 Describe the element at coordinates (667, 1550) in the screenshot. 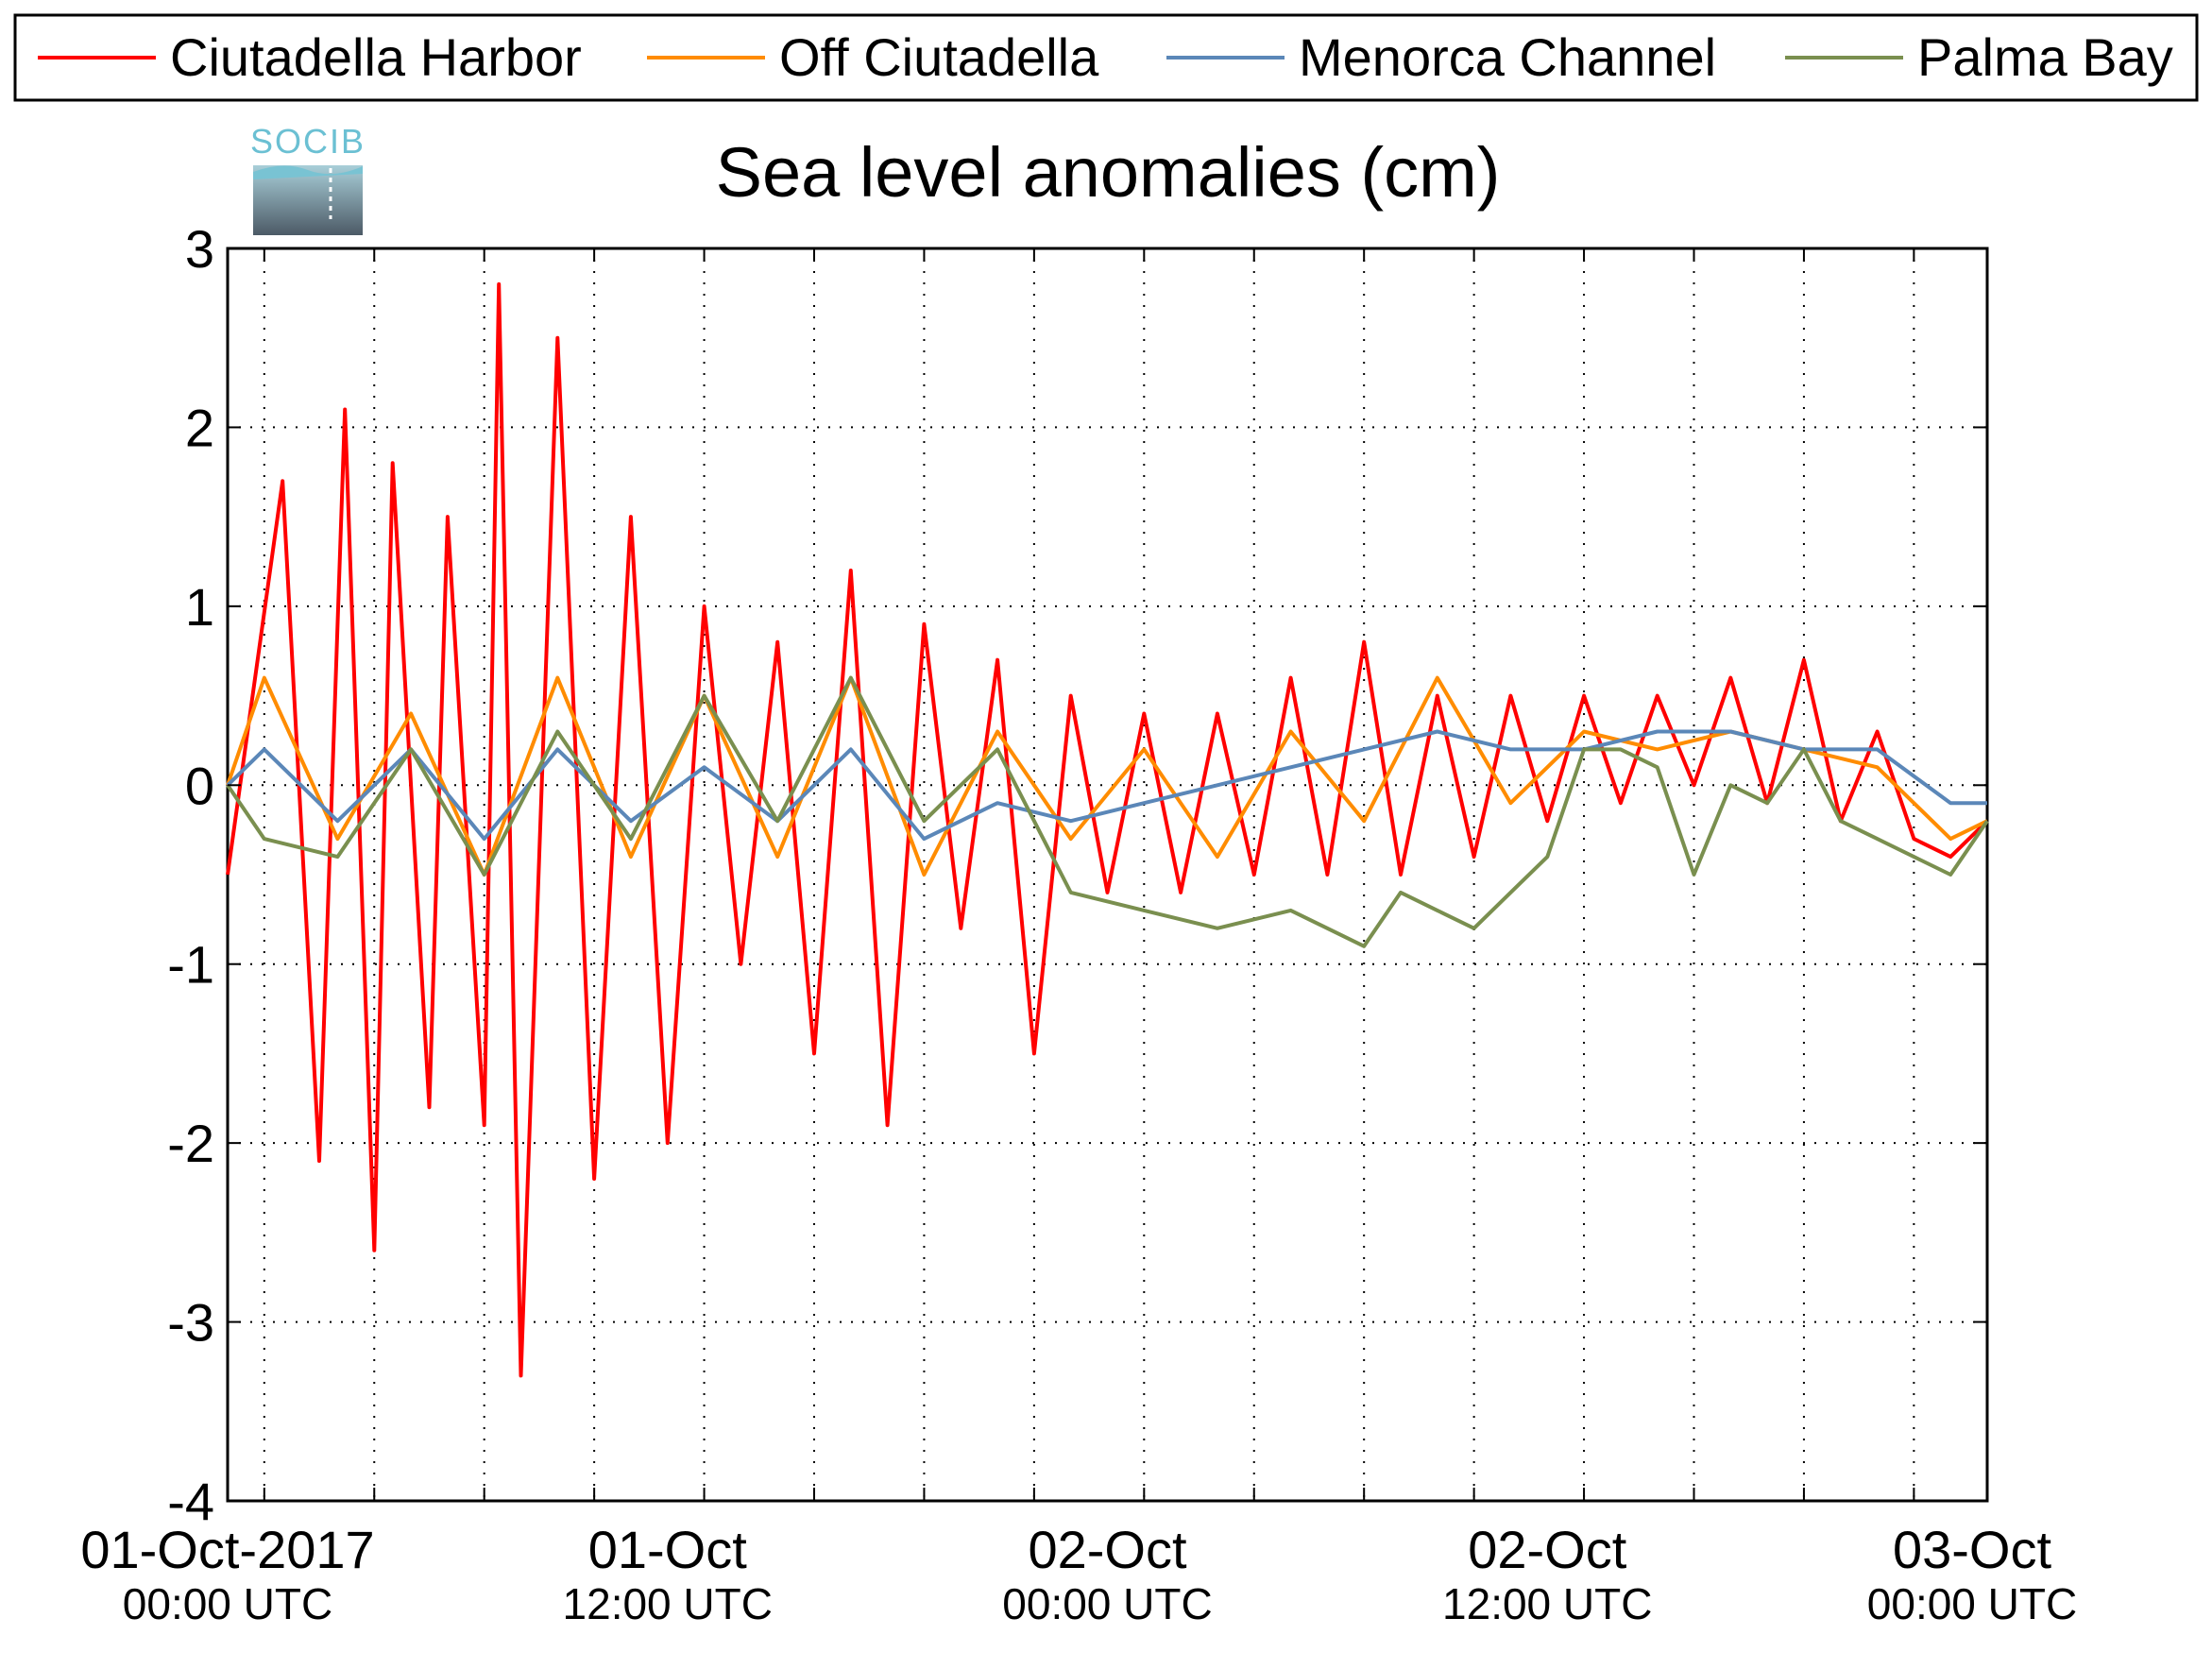

I see `x-tick-label: 01-Oct` at that location.